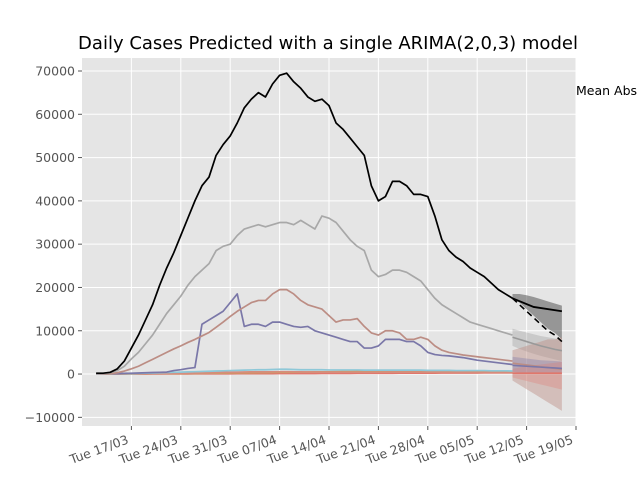 This screenshot has width=640, height=480. What do you see at coordinates (55, 70) in the screenshot?
I see `y-tick-label: 70000` at bounding box center [55, 70].